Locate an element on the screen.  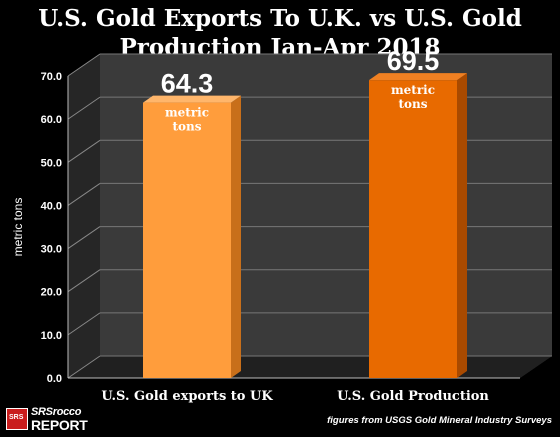
srsrocco-logo: SRS SRSrocco REPORT is located at coordinates (54, 419).